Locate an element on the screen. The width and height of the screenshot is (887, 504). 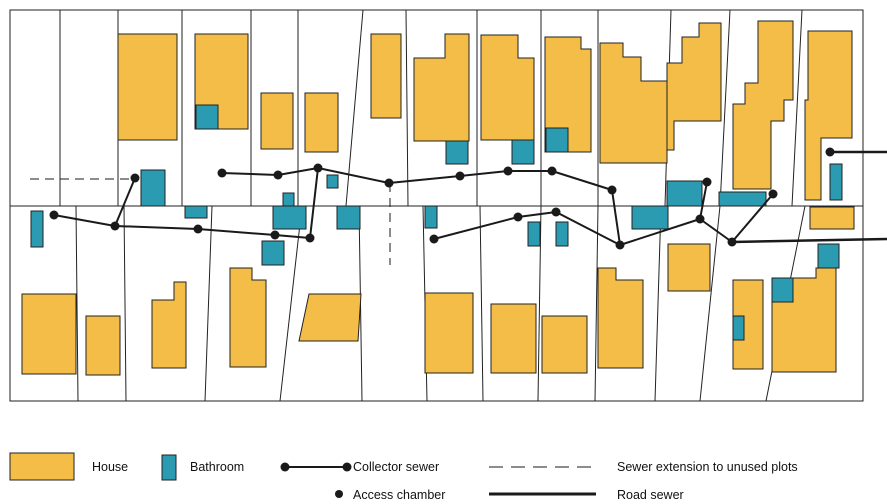
legend-bathroom-label: Bathroom is located at coordinates (217, 467).